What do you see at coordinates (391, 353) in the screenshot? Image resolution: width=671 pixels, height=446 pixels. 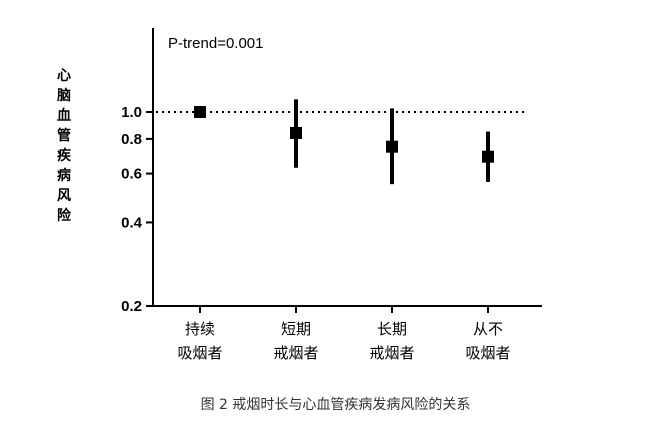 I see `category-label-2-line2: 戒烟者` at bounding box center [391, 353].